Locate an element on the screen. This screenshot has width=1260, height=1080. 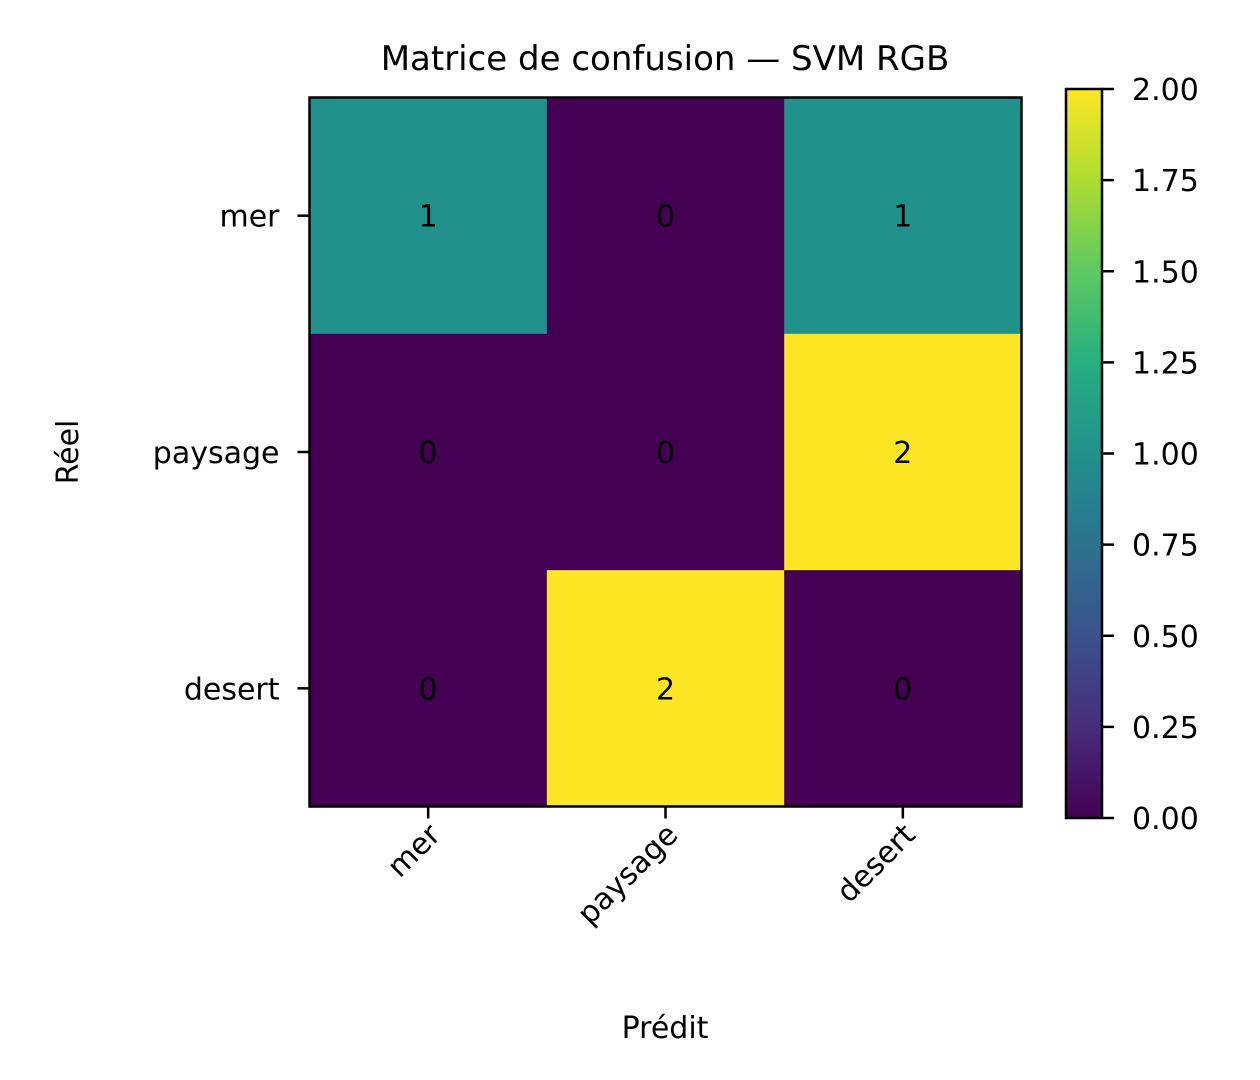
y-tick-label: desert is located at coordinates (232, 689).